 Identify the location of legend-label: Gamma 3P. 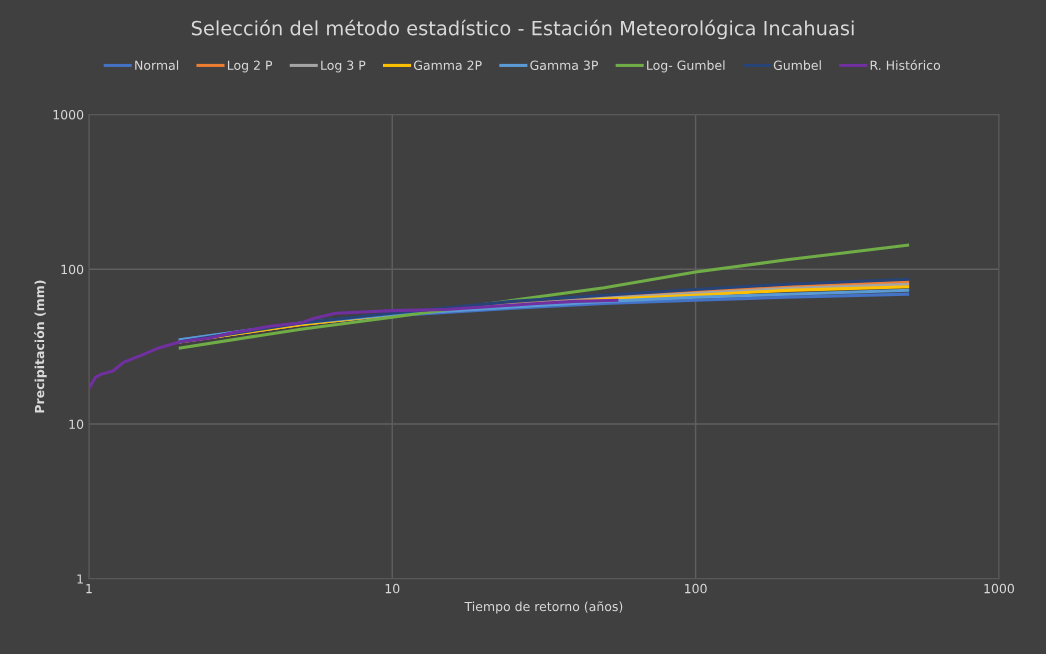
(564, 65).